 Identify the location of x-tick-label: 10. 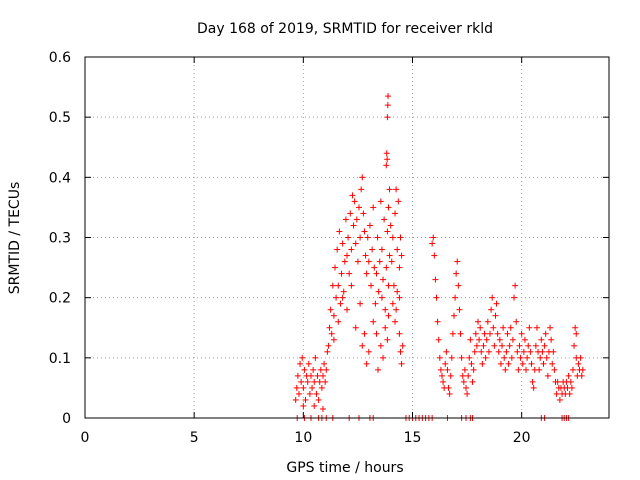
(303, 438).